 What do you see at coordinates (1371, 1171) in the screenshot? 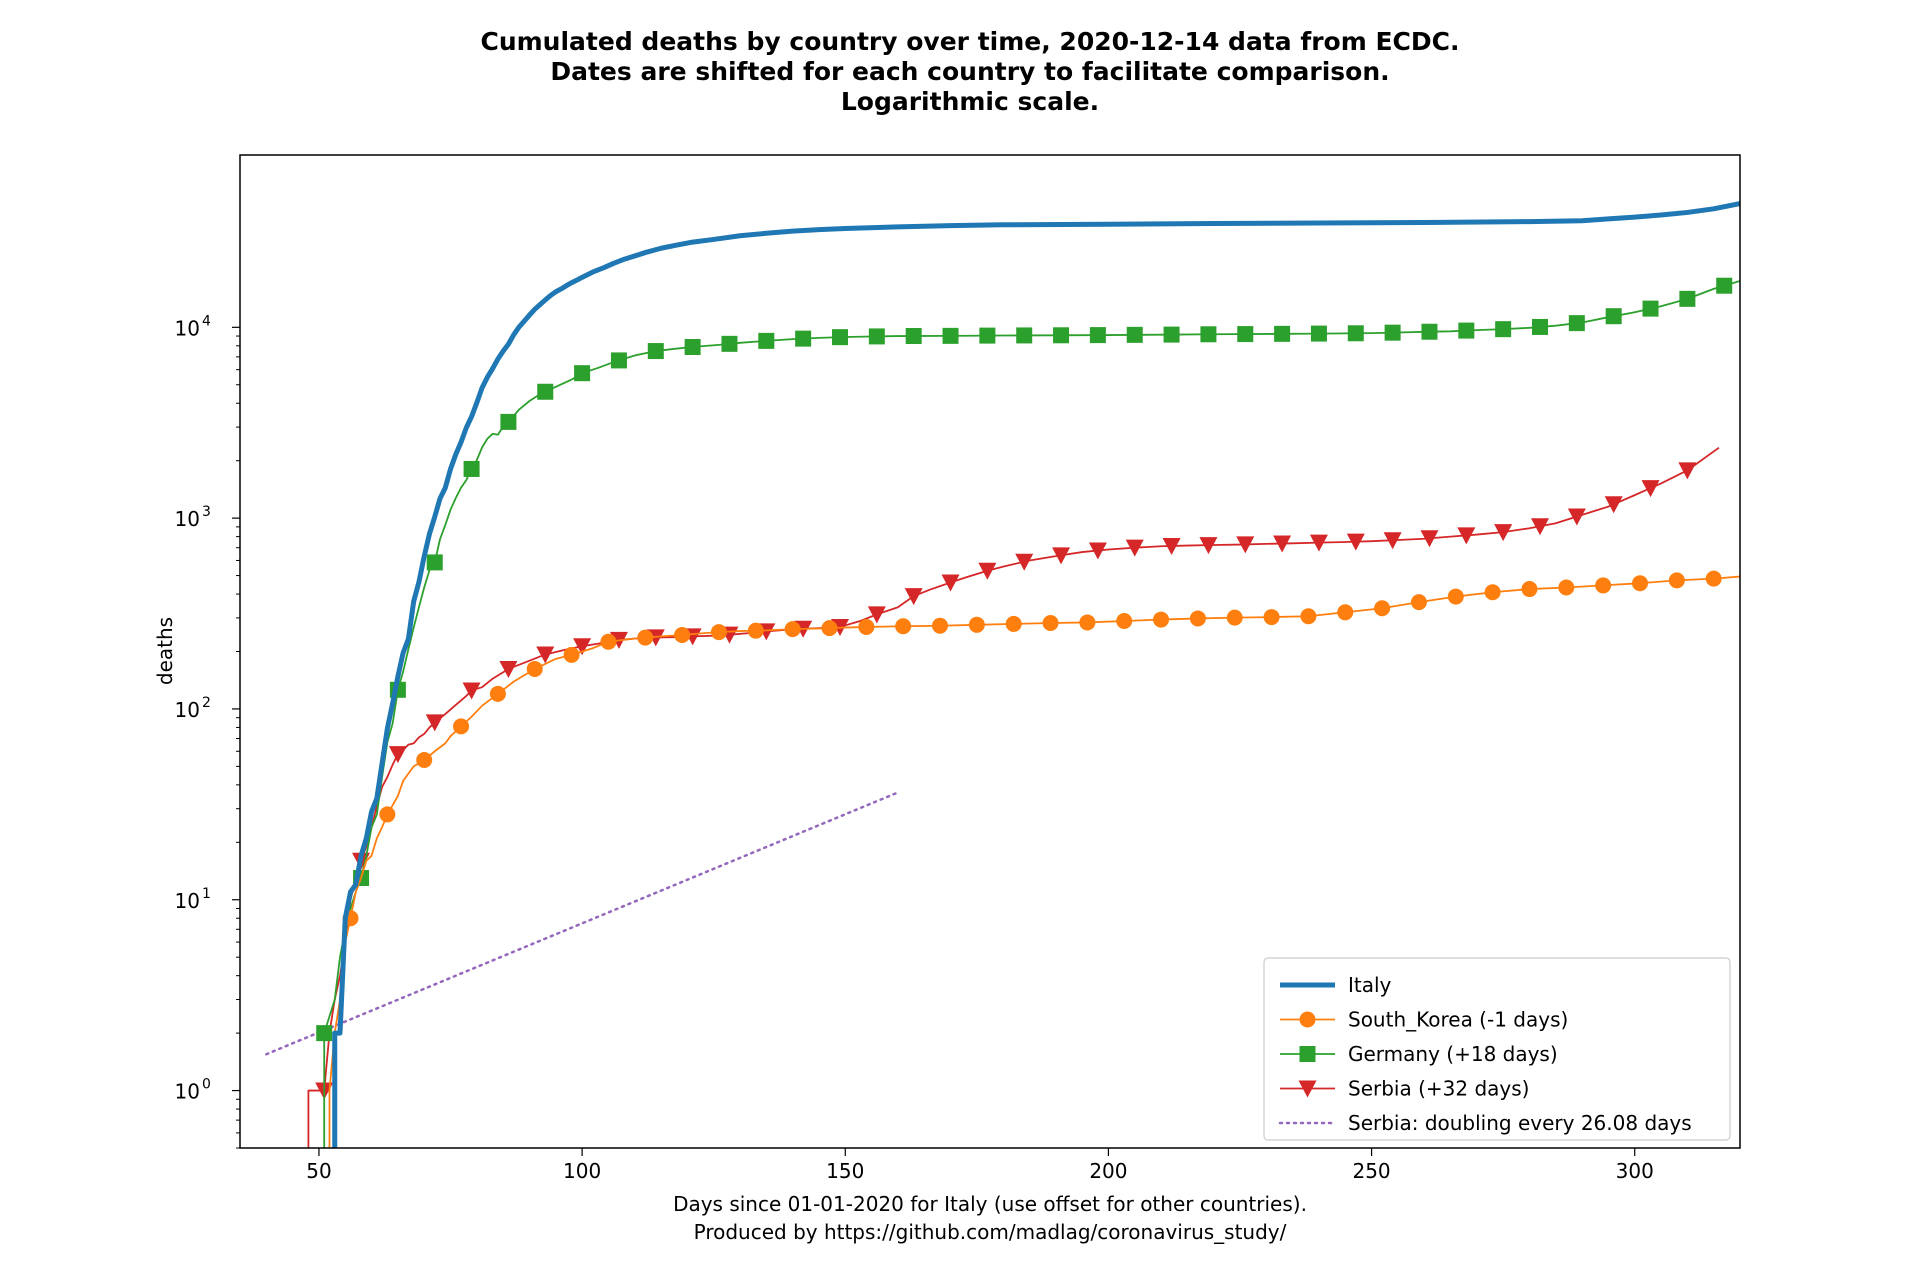
I see `x-tick-label-250: 250` at bounding box center [1371, 1171].